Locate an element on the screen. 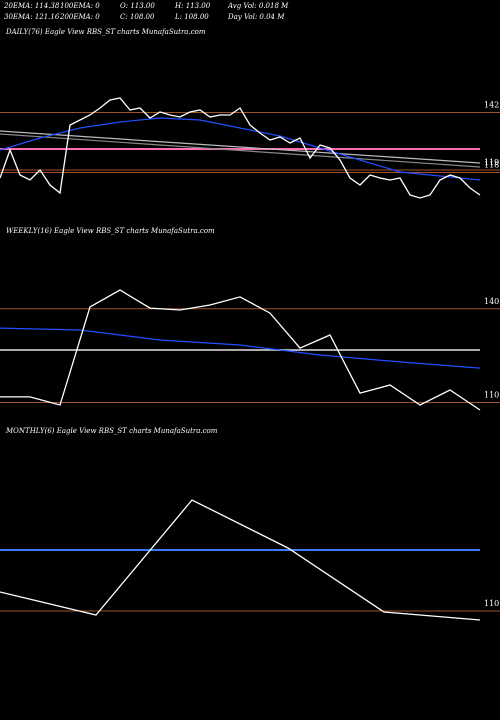  header-stat: Avg Vol: 0.018 M is located at coordinates (258, 6).